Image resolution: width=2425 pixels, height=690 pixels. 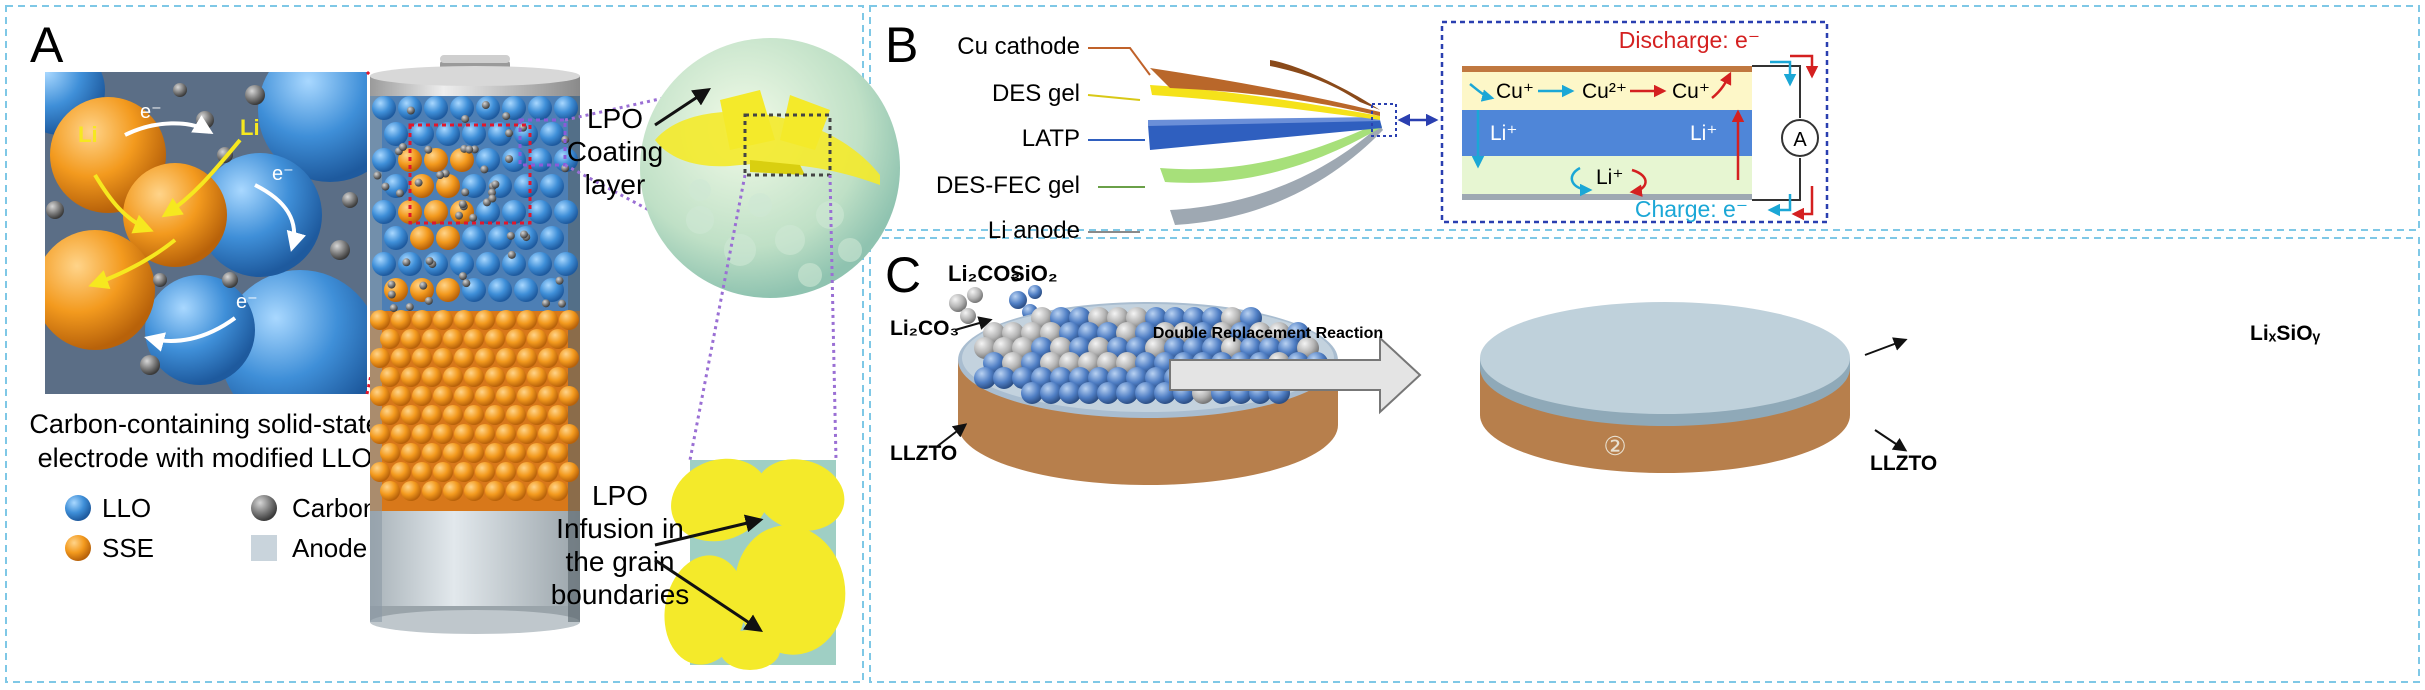 What do you see at coordinates (1503, 133) in the screenshot?
I see `inset-li-left: Li⁺` at bounding box center [1503, 133].